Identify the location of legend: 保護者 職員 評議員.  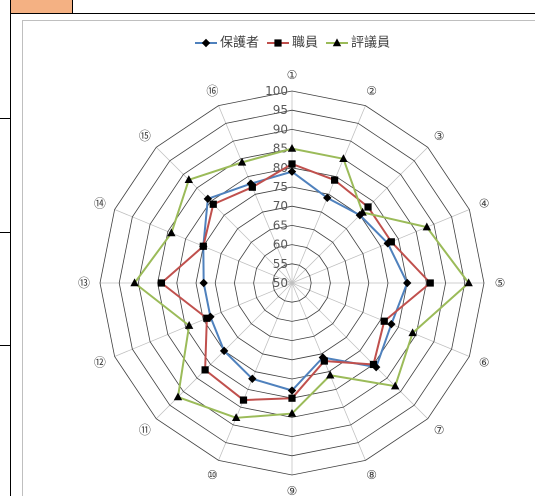
(292, 43).